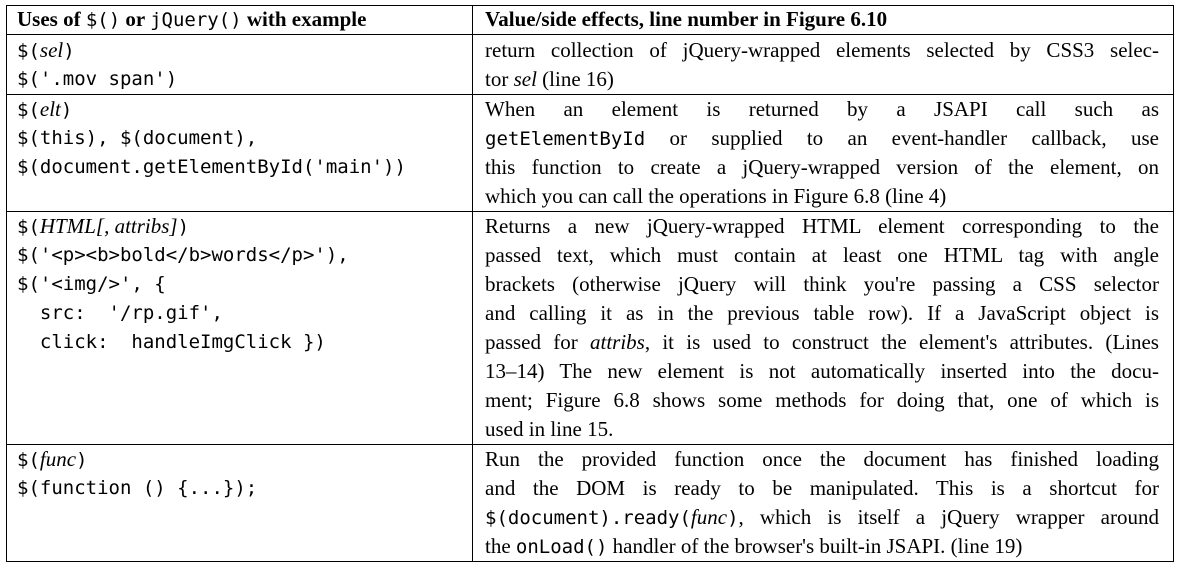 The image size is (1178, 566). What do you see at coordinates (304, 19) in the screenshot?
I see `header-col1-segment: with example` at bounding box center [304, 19].